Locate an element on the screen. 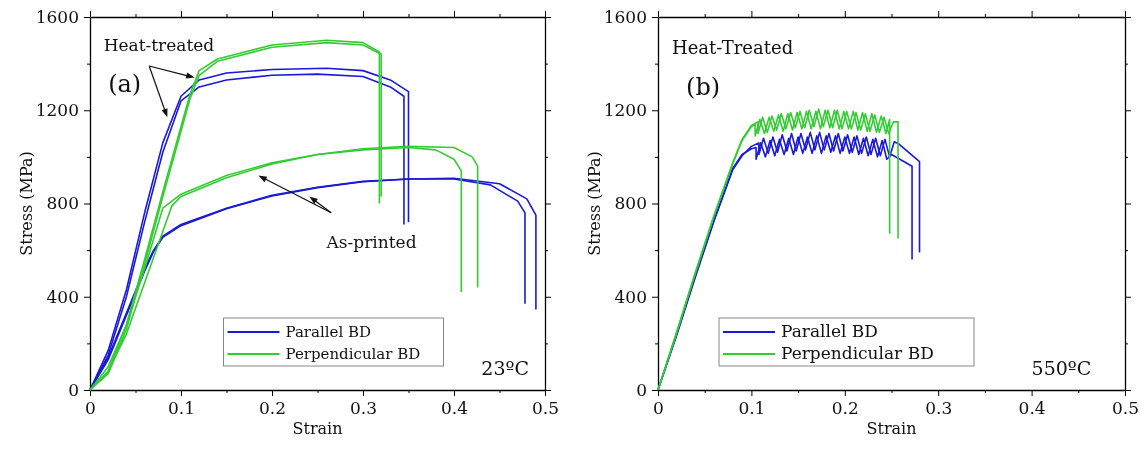 The image size is (1144, 457). annotation: (b) is located at coordinates (703, 87).